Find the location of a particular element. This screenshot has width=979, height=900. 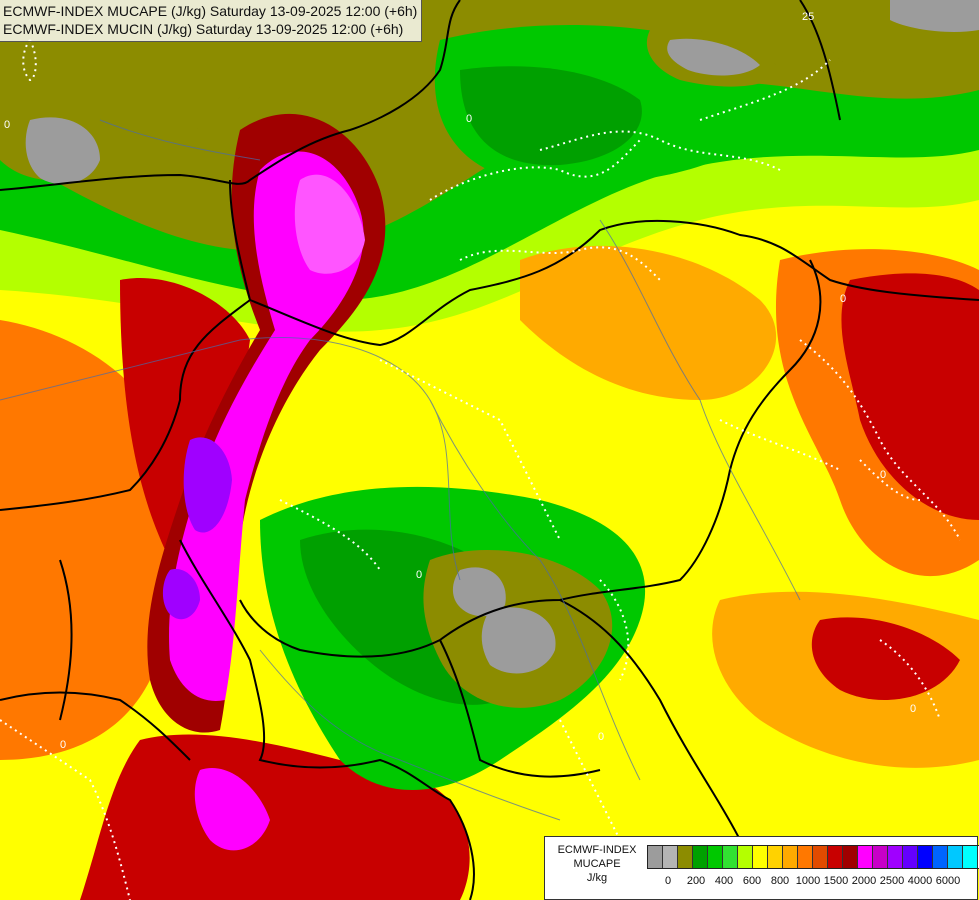

legend-unit: J/kg is located at coordinates (597, 878).